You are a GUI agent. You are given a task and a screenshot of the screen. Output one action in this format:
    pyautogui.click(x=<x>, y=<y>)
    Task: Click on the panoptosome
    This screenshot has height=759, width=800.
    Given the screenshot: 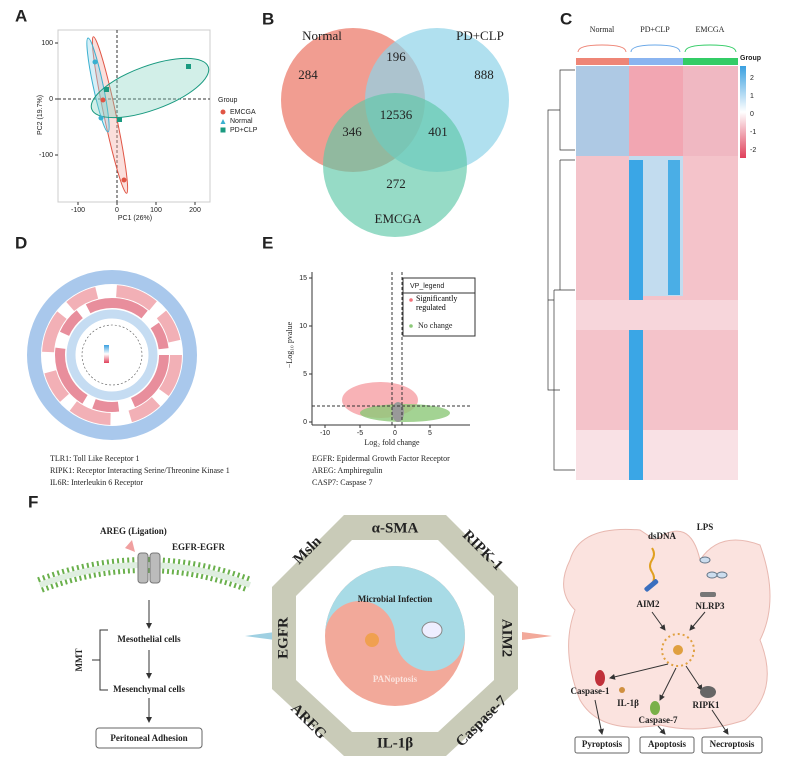 What is the action you would take?
    pyautogui.click(x=678, y=650)
    